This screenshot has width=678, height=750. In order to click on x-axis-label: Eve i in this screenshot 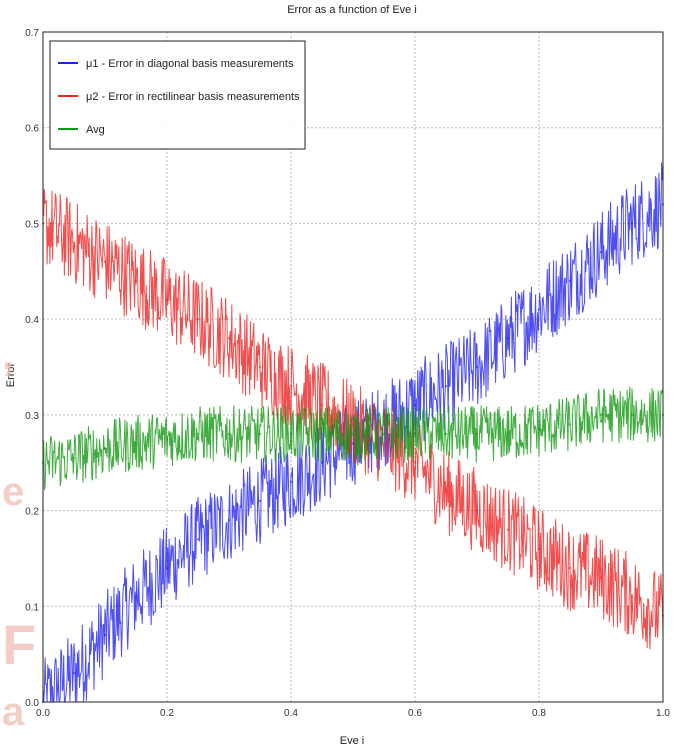, I will do `click(352, 741)`.